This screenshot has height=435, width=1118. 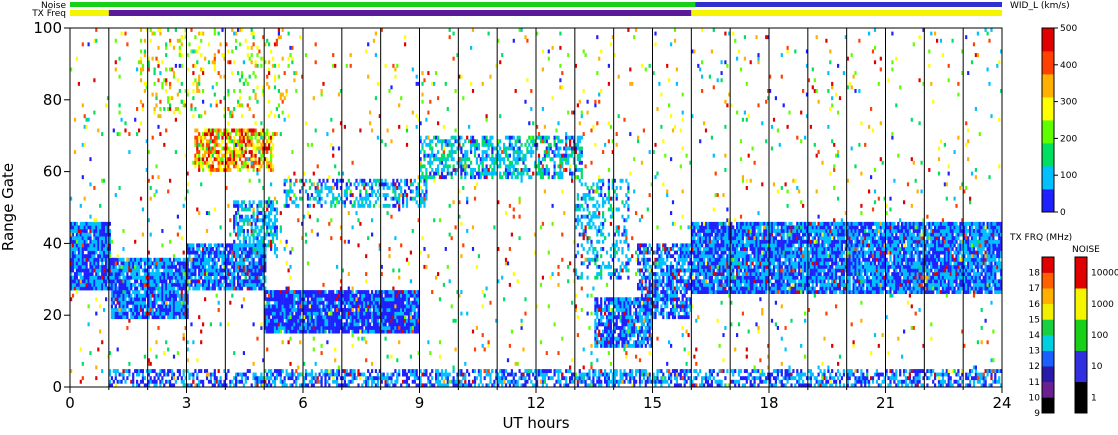 I want to click on cell-1988, so click(x=325, y=320).